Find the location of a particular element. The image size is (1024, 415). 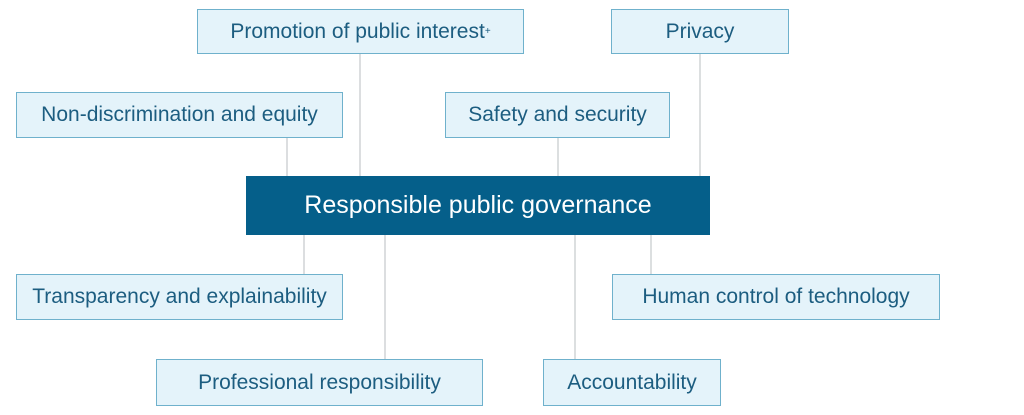

principle-label: Promotion of public interest is located at coordinates (357, 31).